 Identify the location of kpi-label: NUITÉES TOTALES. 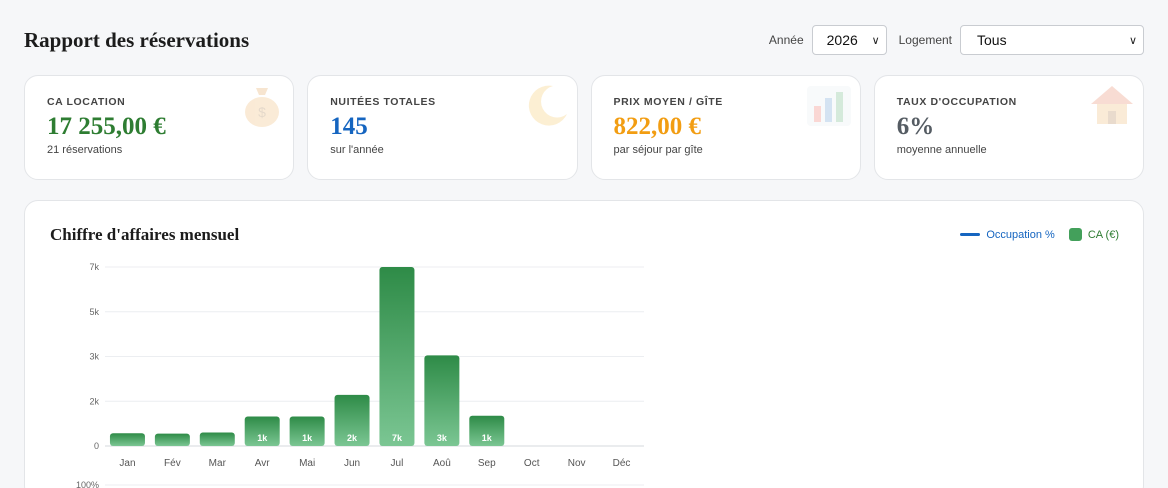
(383, 102).